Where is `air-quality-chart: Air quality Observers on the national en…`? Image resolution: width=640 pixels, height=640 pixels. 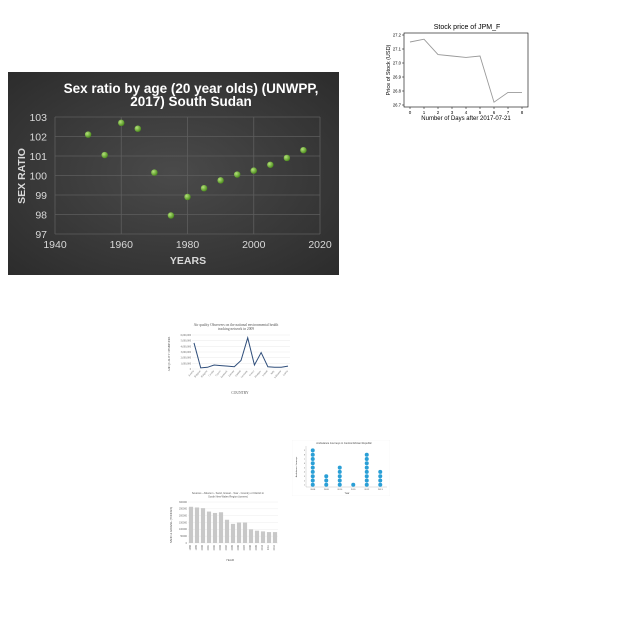 air-quality-chart: Air quality Observers on the national en… is located at coordinates (231, 359).